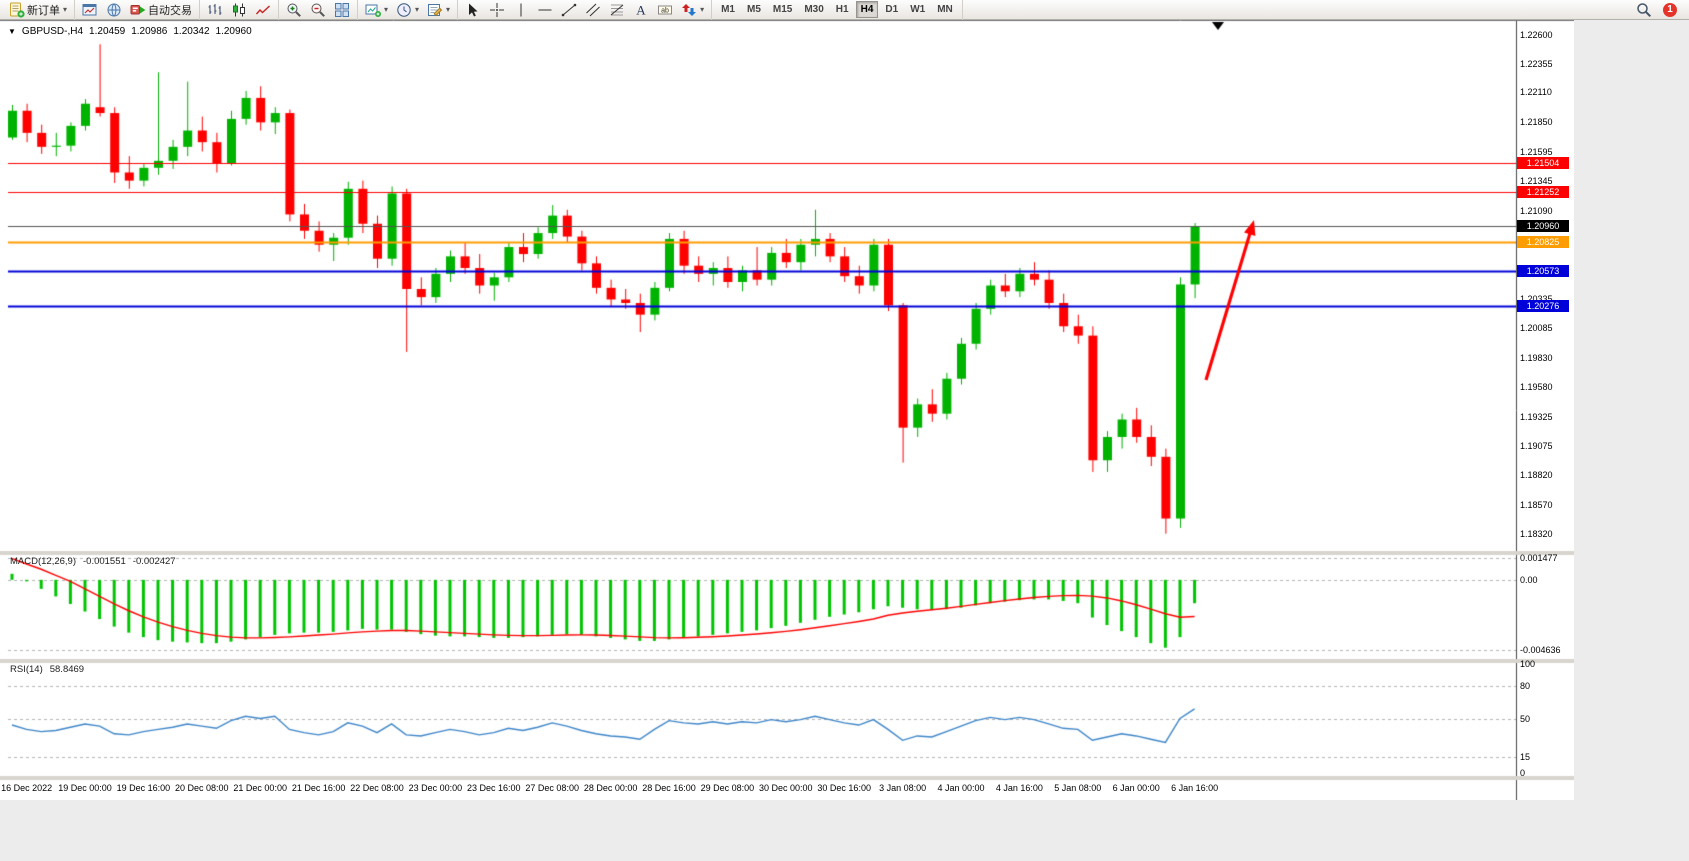 Image resolution: width=1689 pixels, height=861 pixels. I want to click on toolbar-group-zoom, so click(319, 10).